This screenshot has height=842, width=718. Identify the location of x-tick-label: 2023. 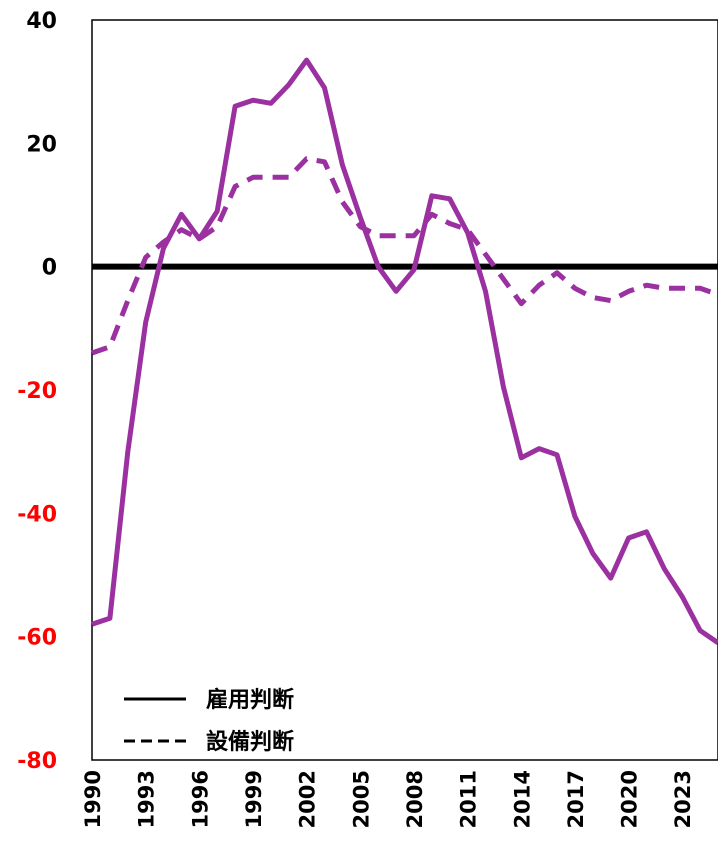
(683, 799).